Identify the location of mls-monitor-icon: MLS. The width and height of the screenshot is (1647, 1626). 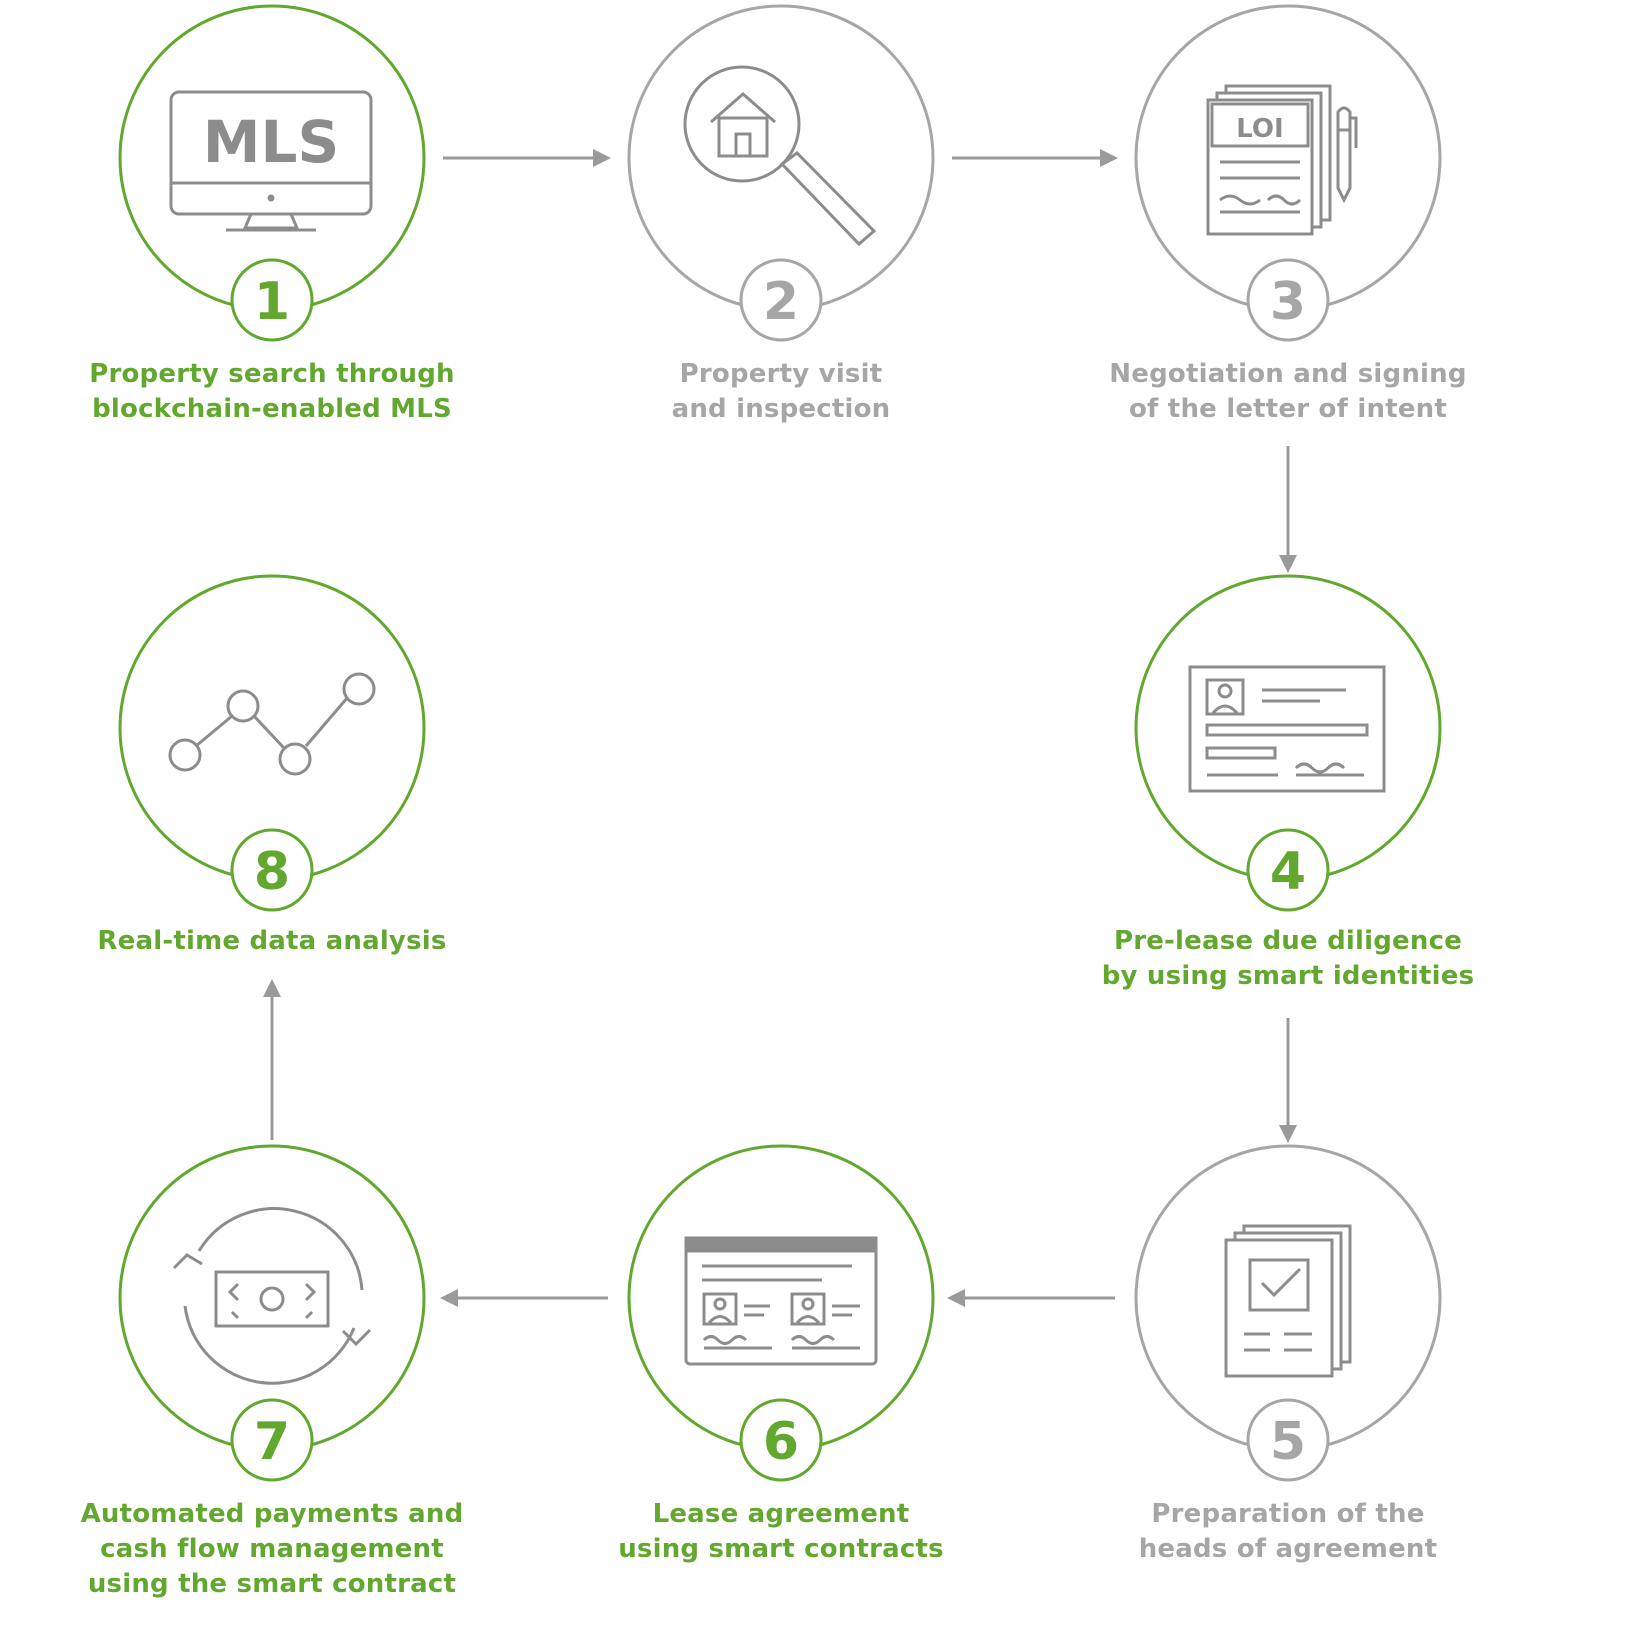
(271, 161).